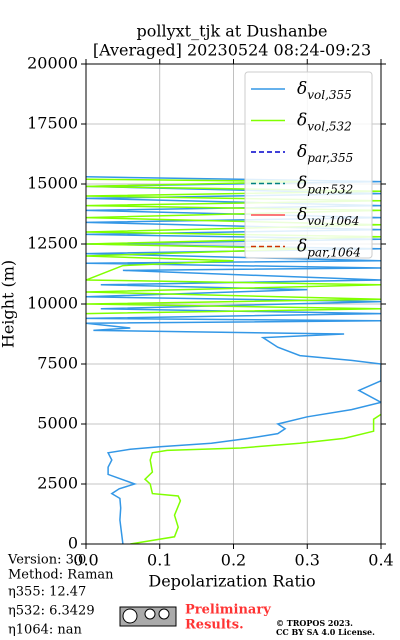 This screenshot has height=640, width=400. Describe the element at coordinates (325, 632) in the screenshot. I see `license: CC BY SA 4.0 License.` at that location.